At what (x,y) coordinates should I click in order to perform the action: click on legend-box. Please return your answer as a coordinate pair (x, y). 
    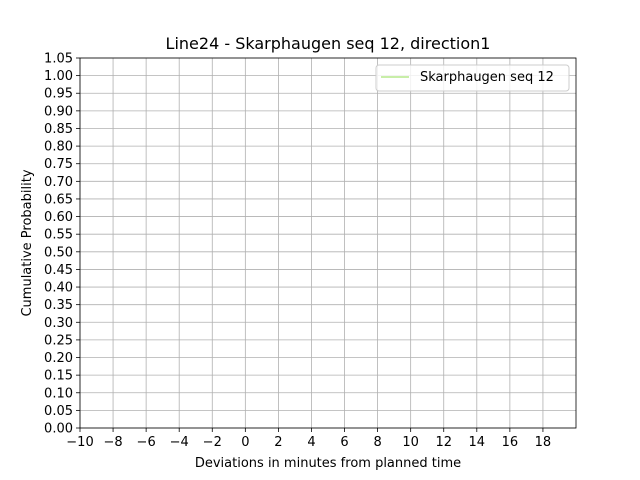
    Looking at the image, I should click on (472, 78).